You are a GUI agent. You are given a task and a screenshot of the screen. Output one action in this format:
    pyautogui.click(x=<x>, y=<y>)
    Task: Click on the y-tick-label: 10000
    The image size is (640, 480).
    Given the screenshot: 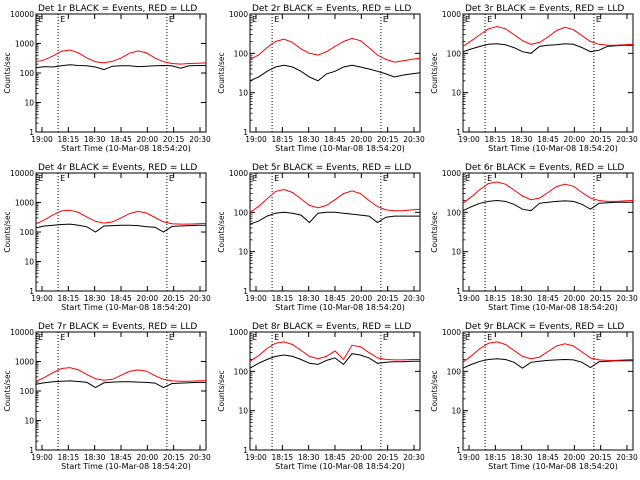 What is the action you would take?
    pyautogui.click(x=22, y=14)
    